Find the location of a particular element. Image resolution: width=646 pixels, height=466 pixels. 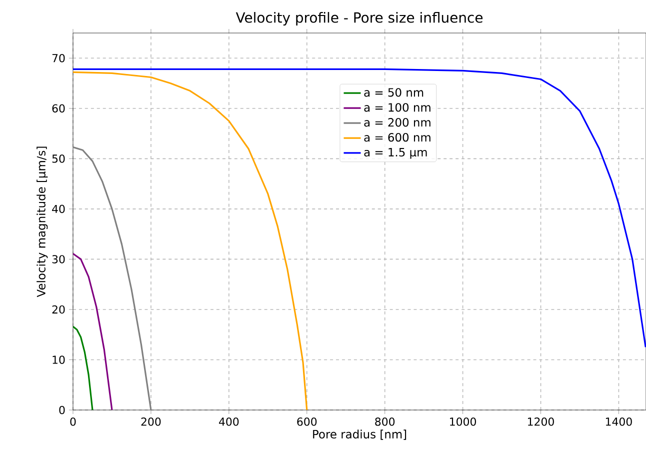

y-axis-title: Velocity magnitude [µm/s] is located at coordinates (42, 222).